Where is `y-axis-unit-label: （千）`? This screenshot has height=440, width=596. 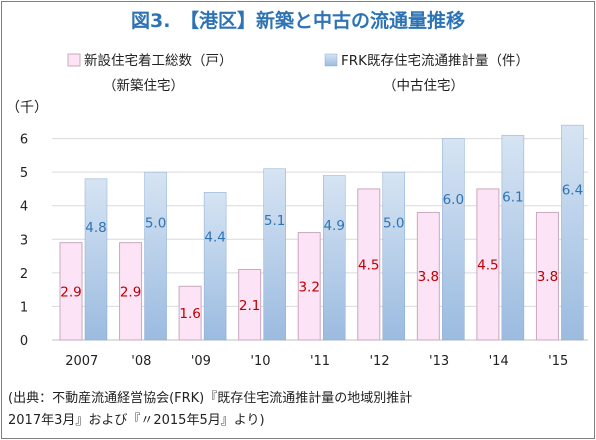
y-axis-unit-label: （千） is located at coordinates (27, 108).